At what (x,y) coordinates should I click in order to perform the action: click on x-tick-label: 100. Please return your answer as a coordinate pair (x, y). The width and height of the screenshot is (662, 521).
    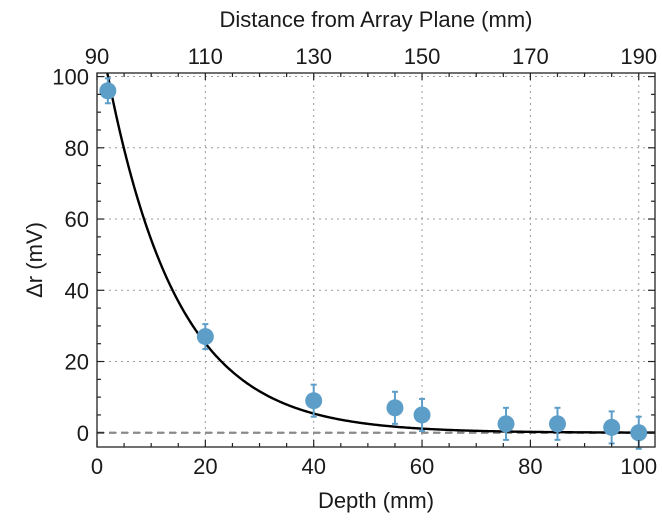
    Looking at the image, I should click on (638, 466).